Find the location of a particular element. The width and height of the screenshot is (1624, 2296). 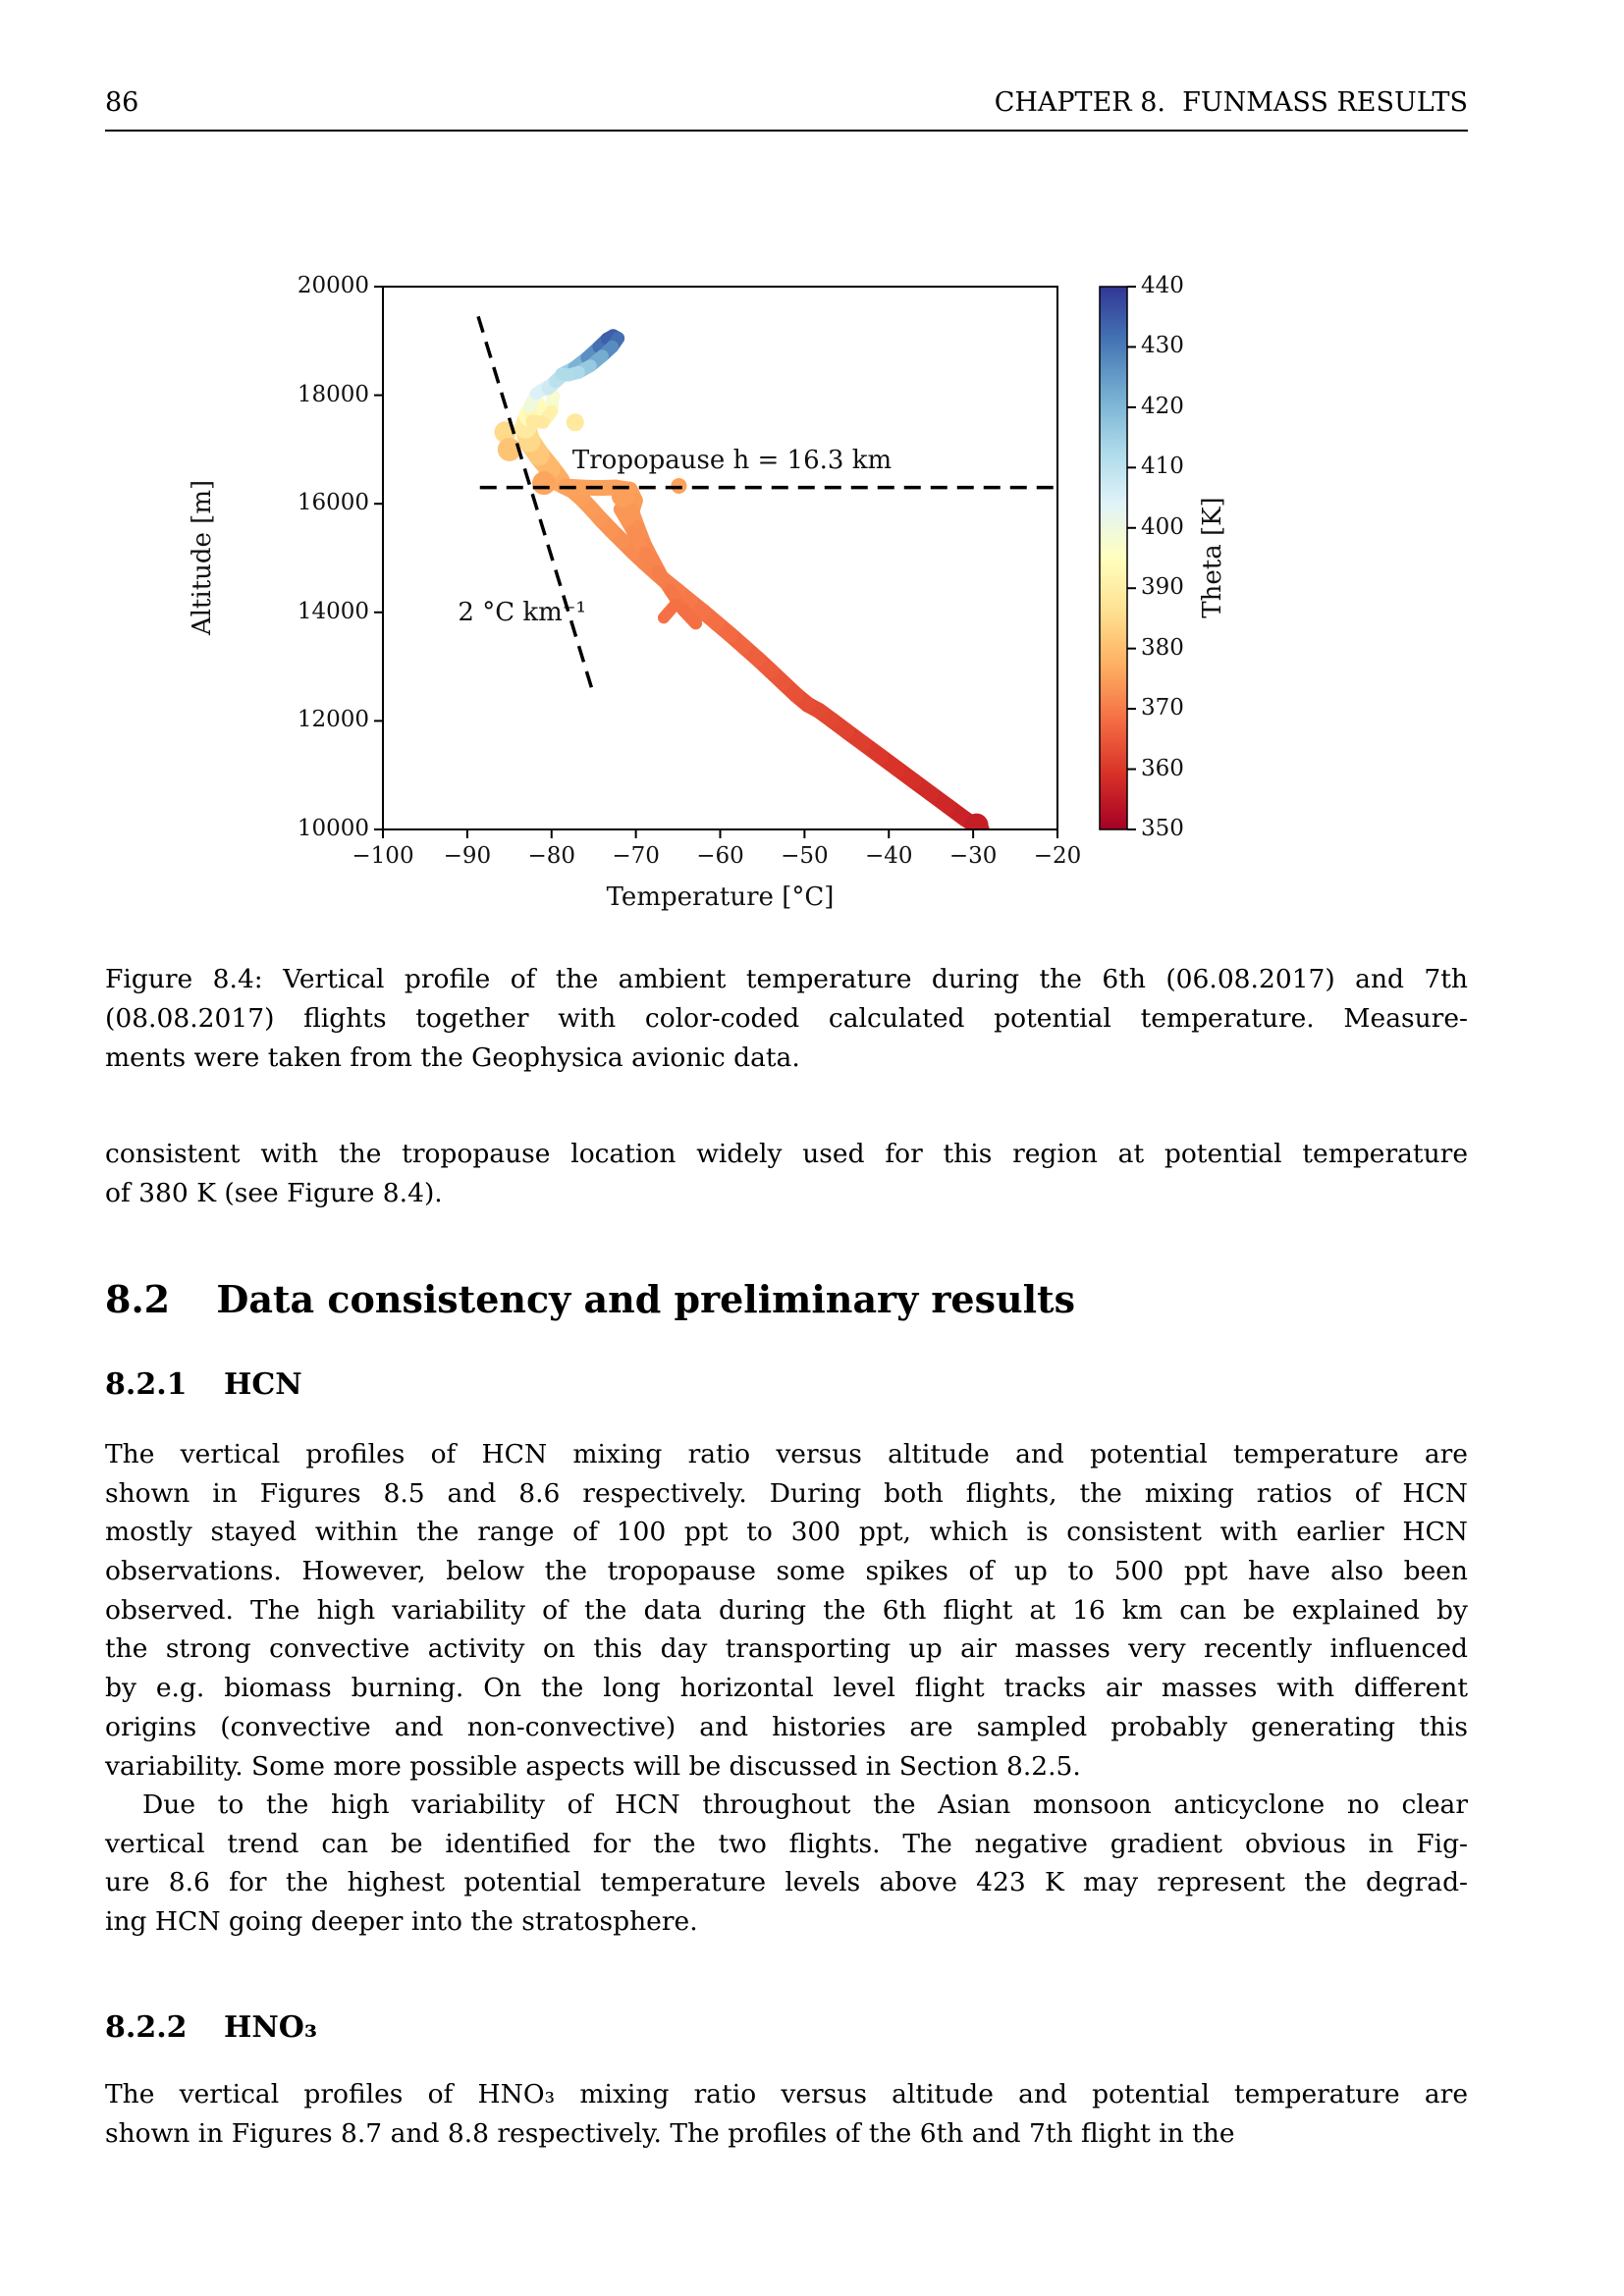

y-tick-label: 18000 is located at coordinates (333, 394).